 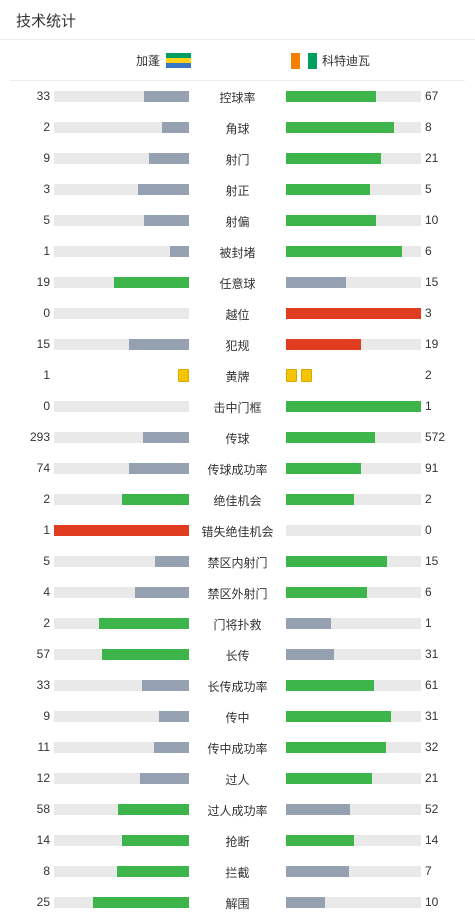 I want to click on stat-label: 错失绝佳机会, so click(x=237, y=532).